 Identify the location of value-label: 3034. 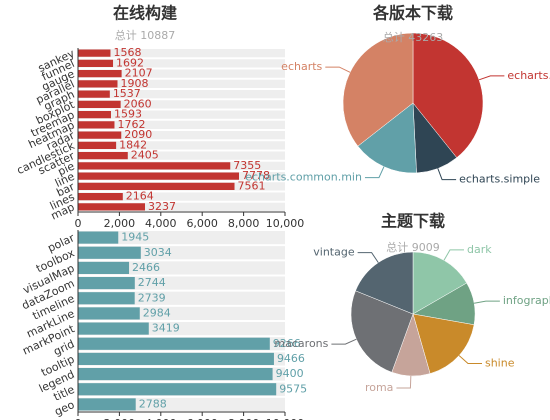
(158, 252).